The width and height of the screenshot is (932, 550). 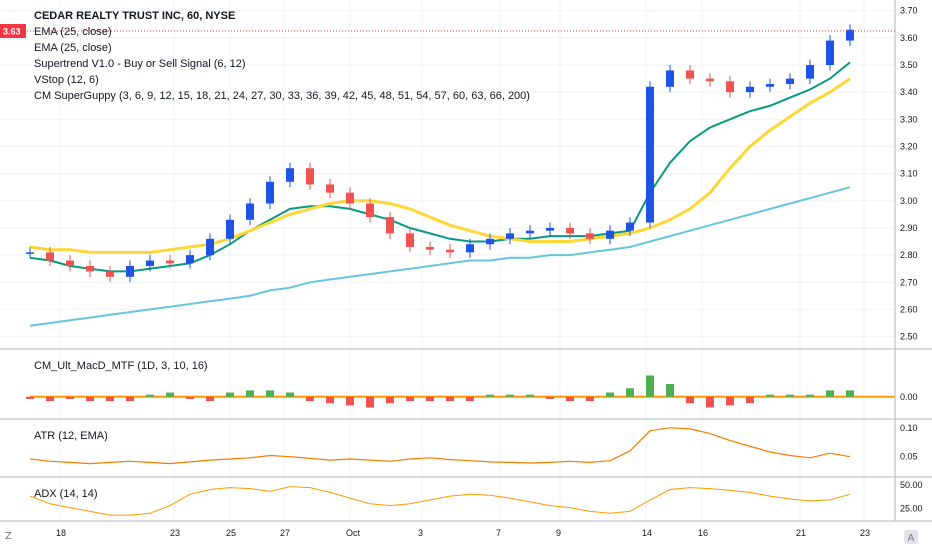 I want to click on atr-line, so click(x=440, y=446).